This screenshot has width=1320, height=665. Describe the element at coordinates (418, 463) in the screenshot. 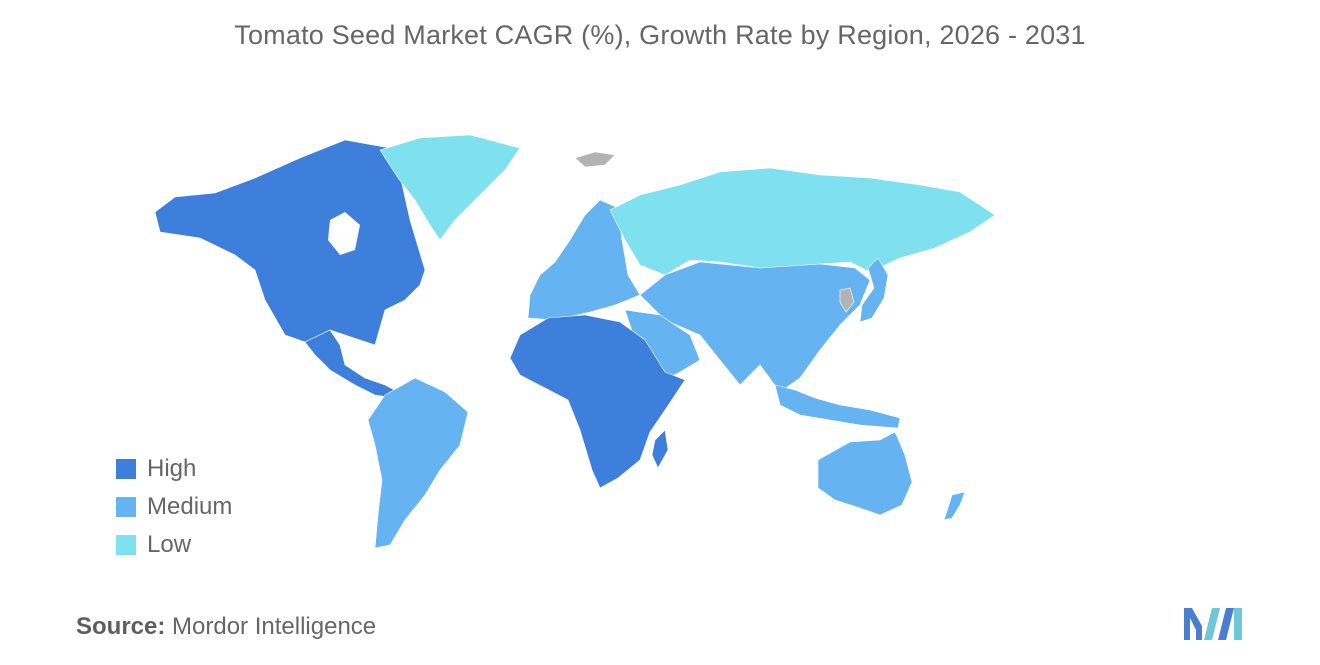

I see `region-south-america` at that location.